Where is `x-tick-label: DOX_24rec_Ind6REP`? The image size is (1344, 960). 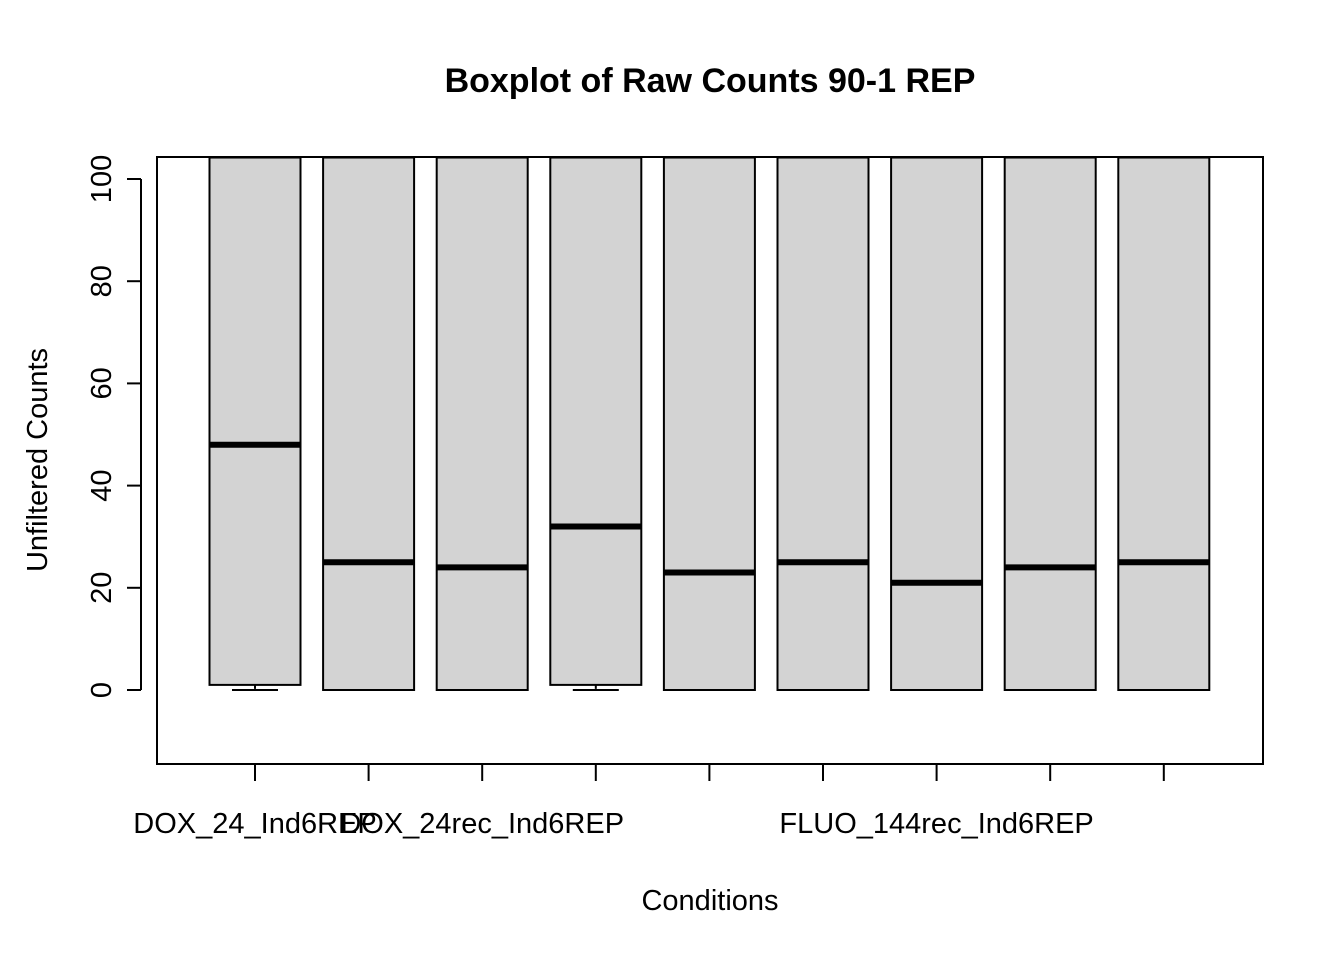 x-tick-label: DOX_24rec_Ind6REP is located at coordinates (482, 824).